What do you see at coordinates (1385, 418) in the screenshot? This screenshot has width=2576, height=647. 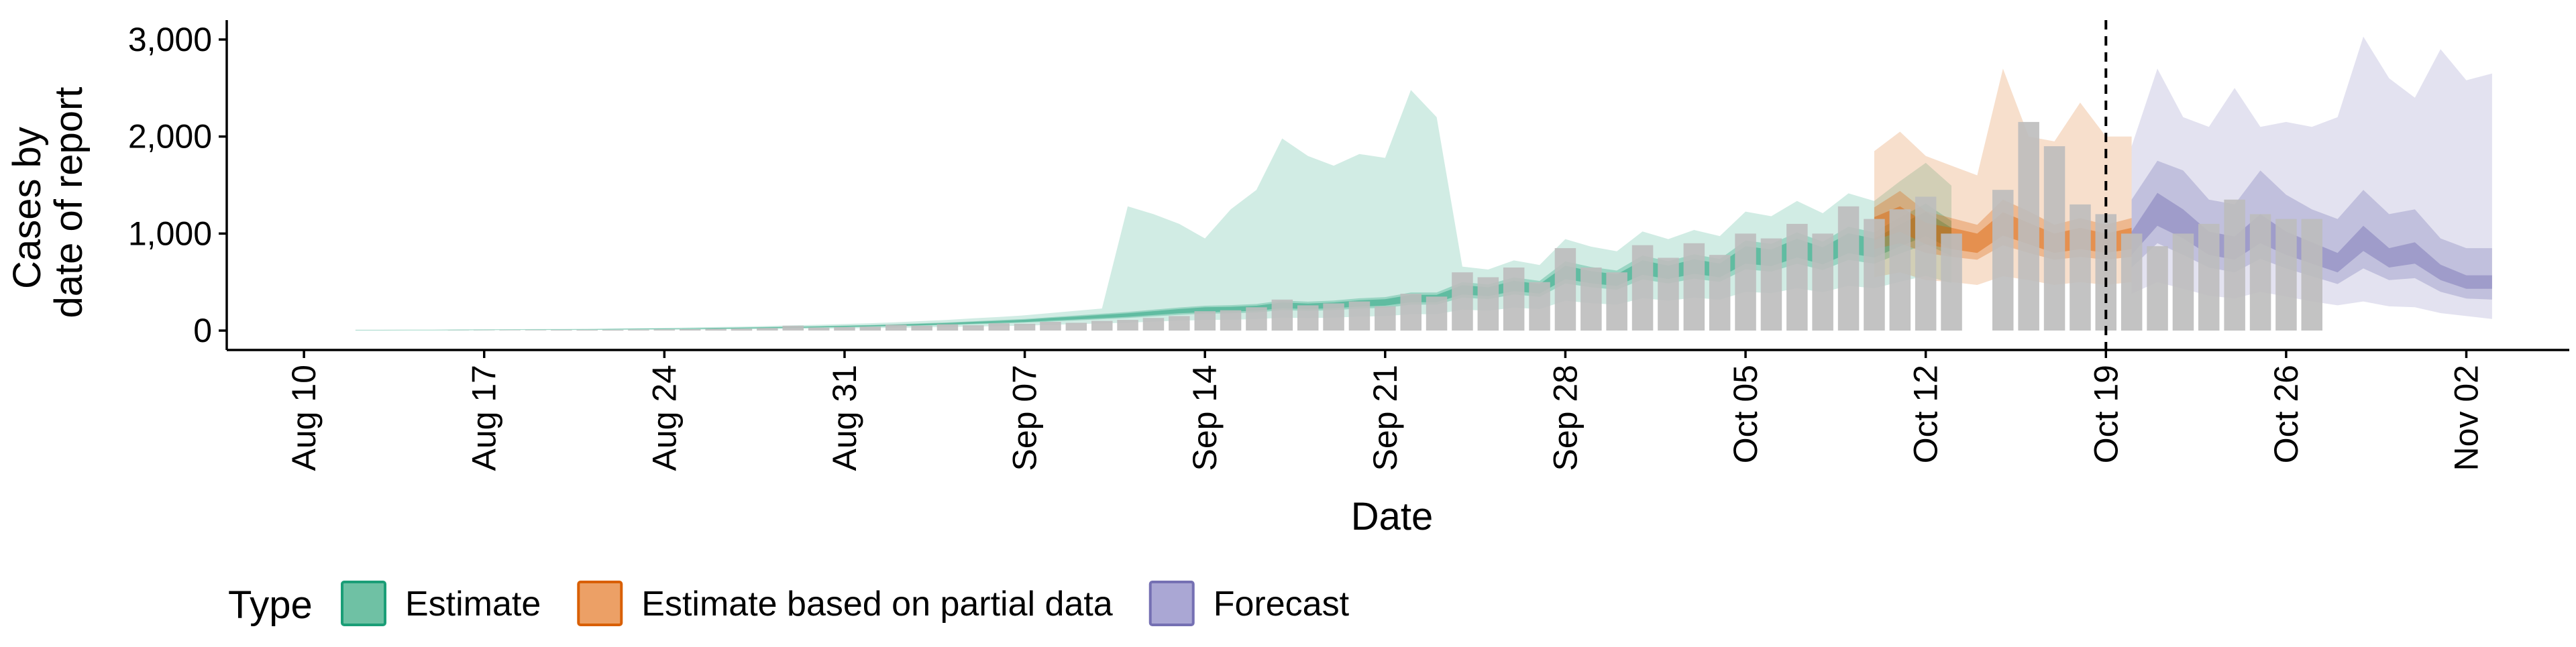 I see `x-tick-label: Sep 21` at bounding box center [1385, 418].